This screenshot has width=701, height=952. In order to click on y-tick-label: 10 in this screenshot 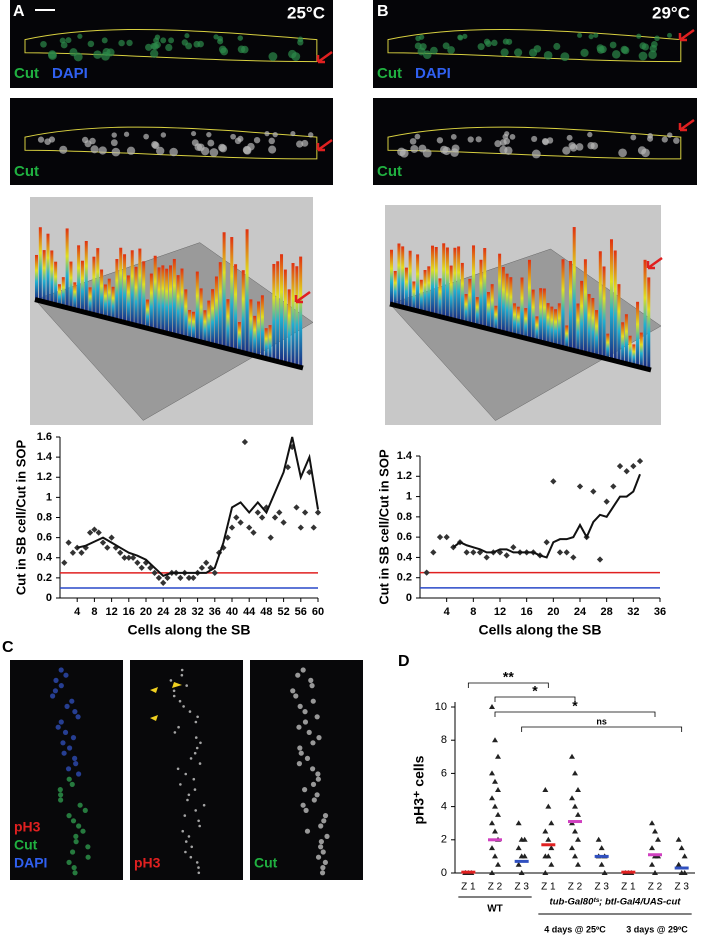, I will do `click(441, 707)`.